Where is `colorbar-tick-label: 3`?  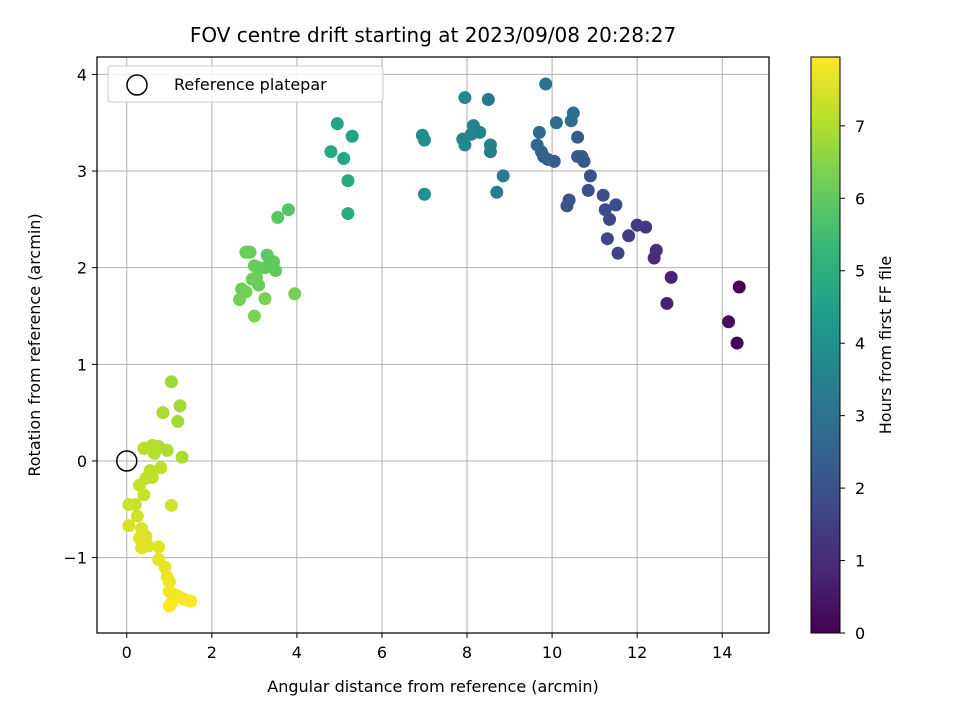
colorbar-tick-label: 3 is located at coordinates (860, 416).